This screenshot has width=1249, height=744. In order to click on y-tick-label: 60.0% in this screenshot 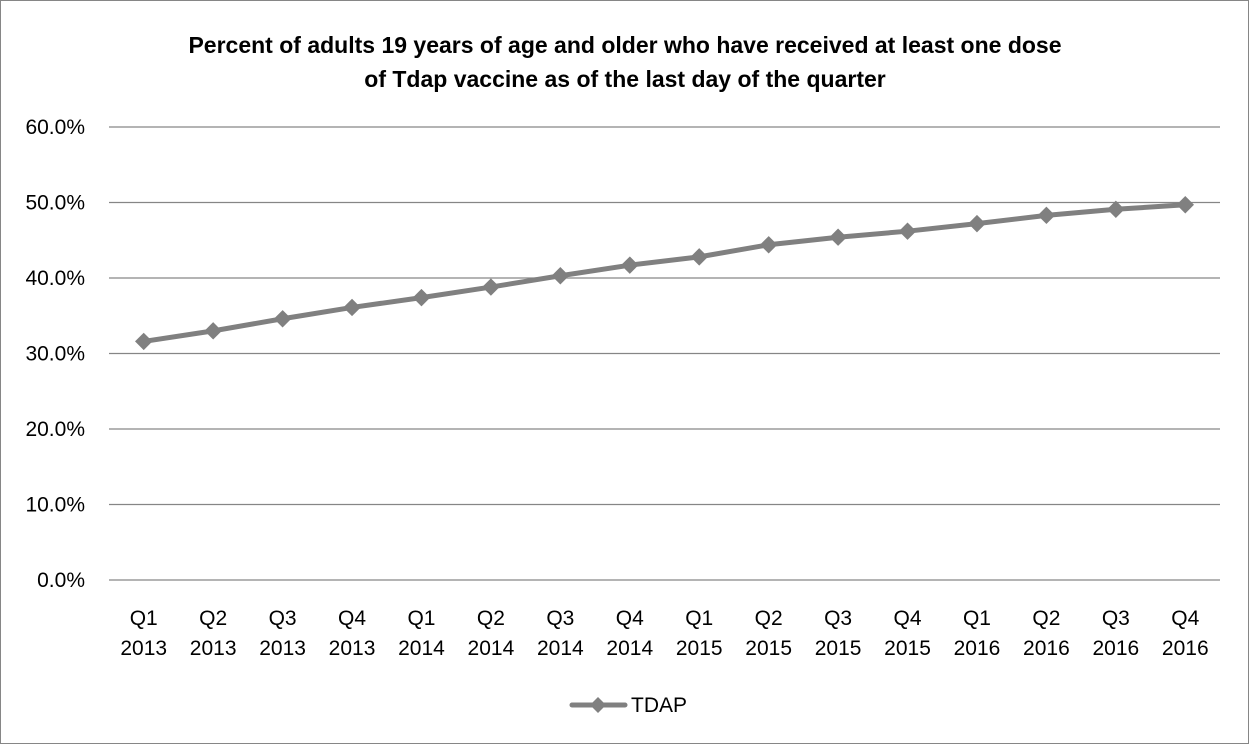, I will do `click(55, 127)`.